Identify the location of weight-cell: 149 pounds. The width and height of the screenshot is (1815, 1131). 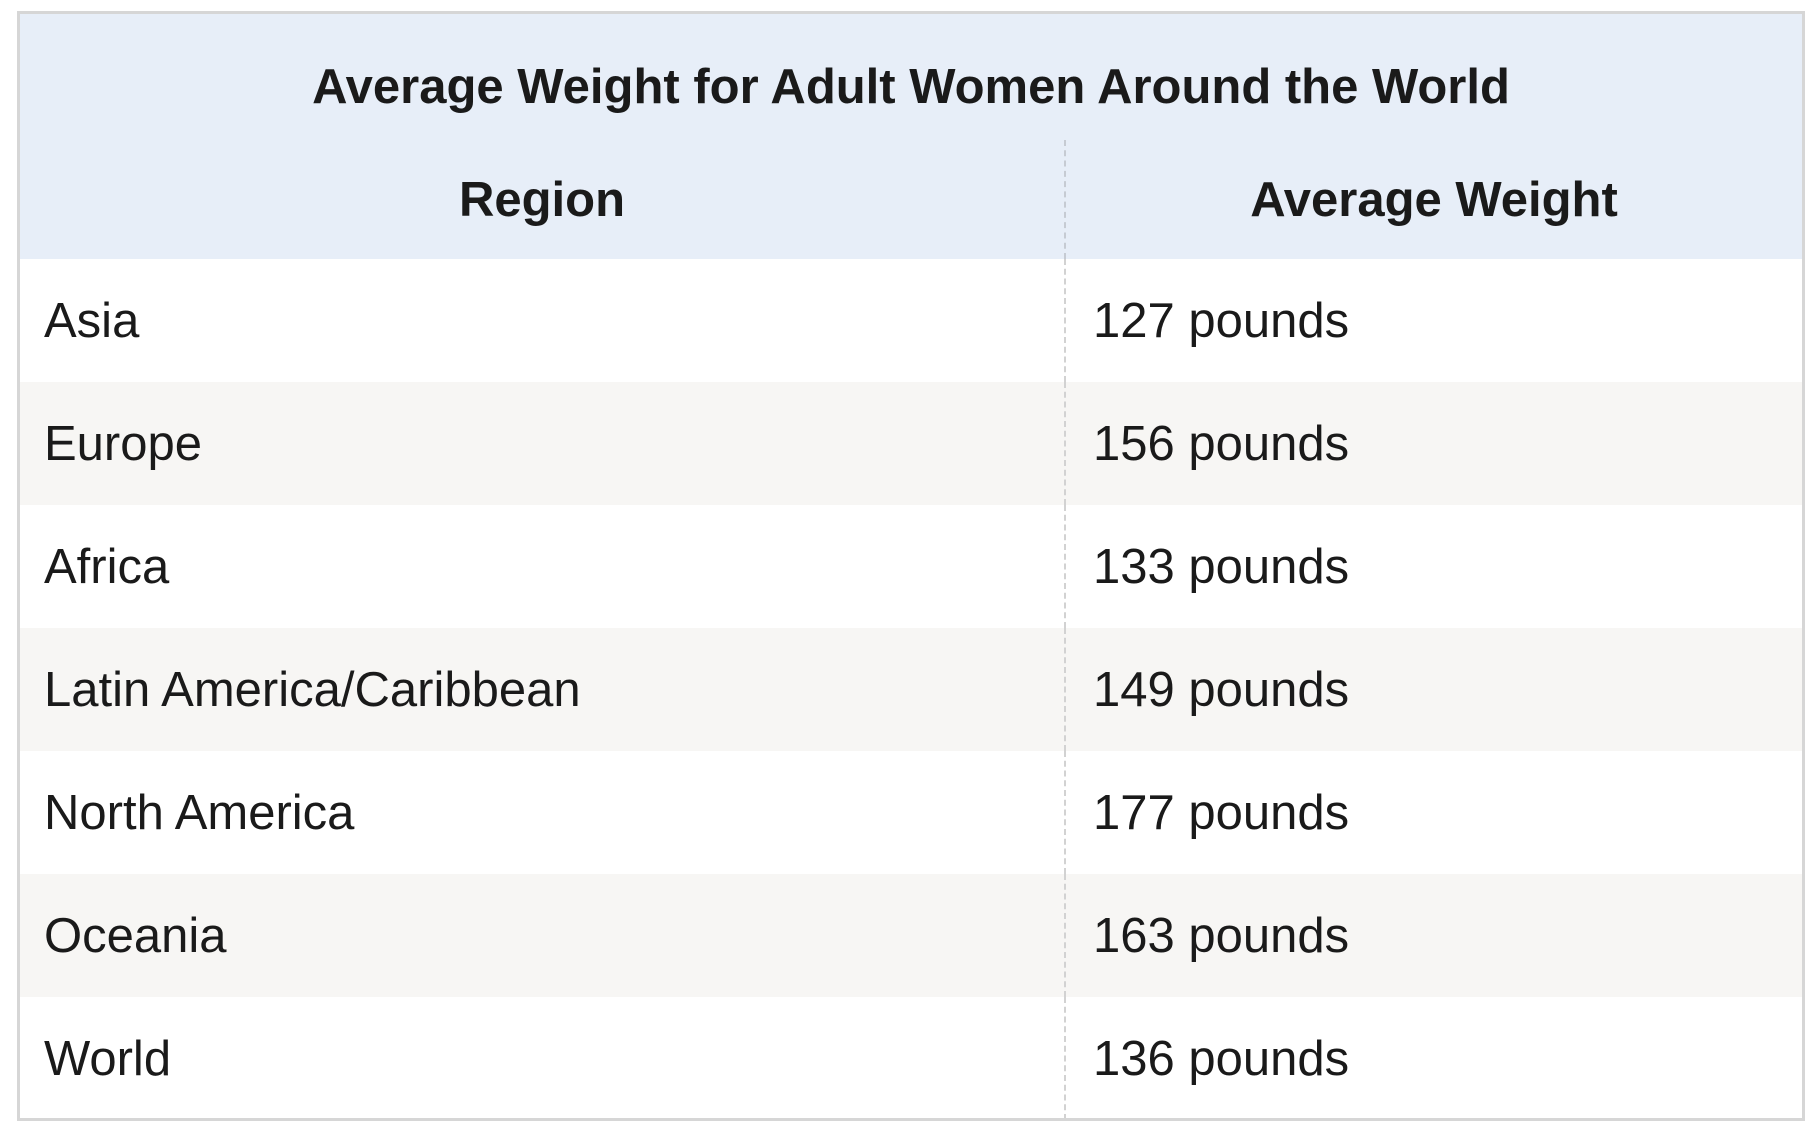
(1433, 689).